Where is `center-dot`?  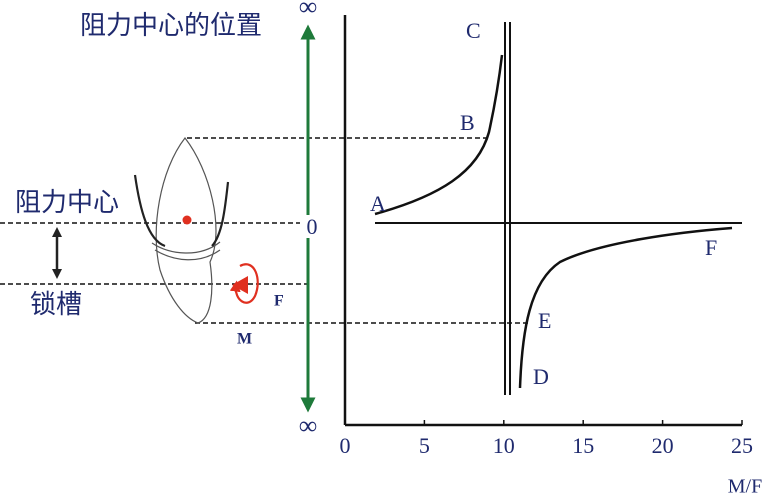
center-dot is located at coordinates (187, 220).